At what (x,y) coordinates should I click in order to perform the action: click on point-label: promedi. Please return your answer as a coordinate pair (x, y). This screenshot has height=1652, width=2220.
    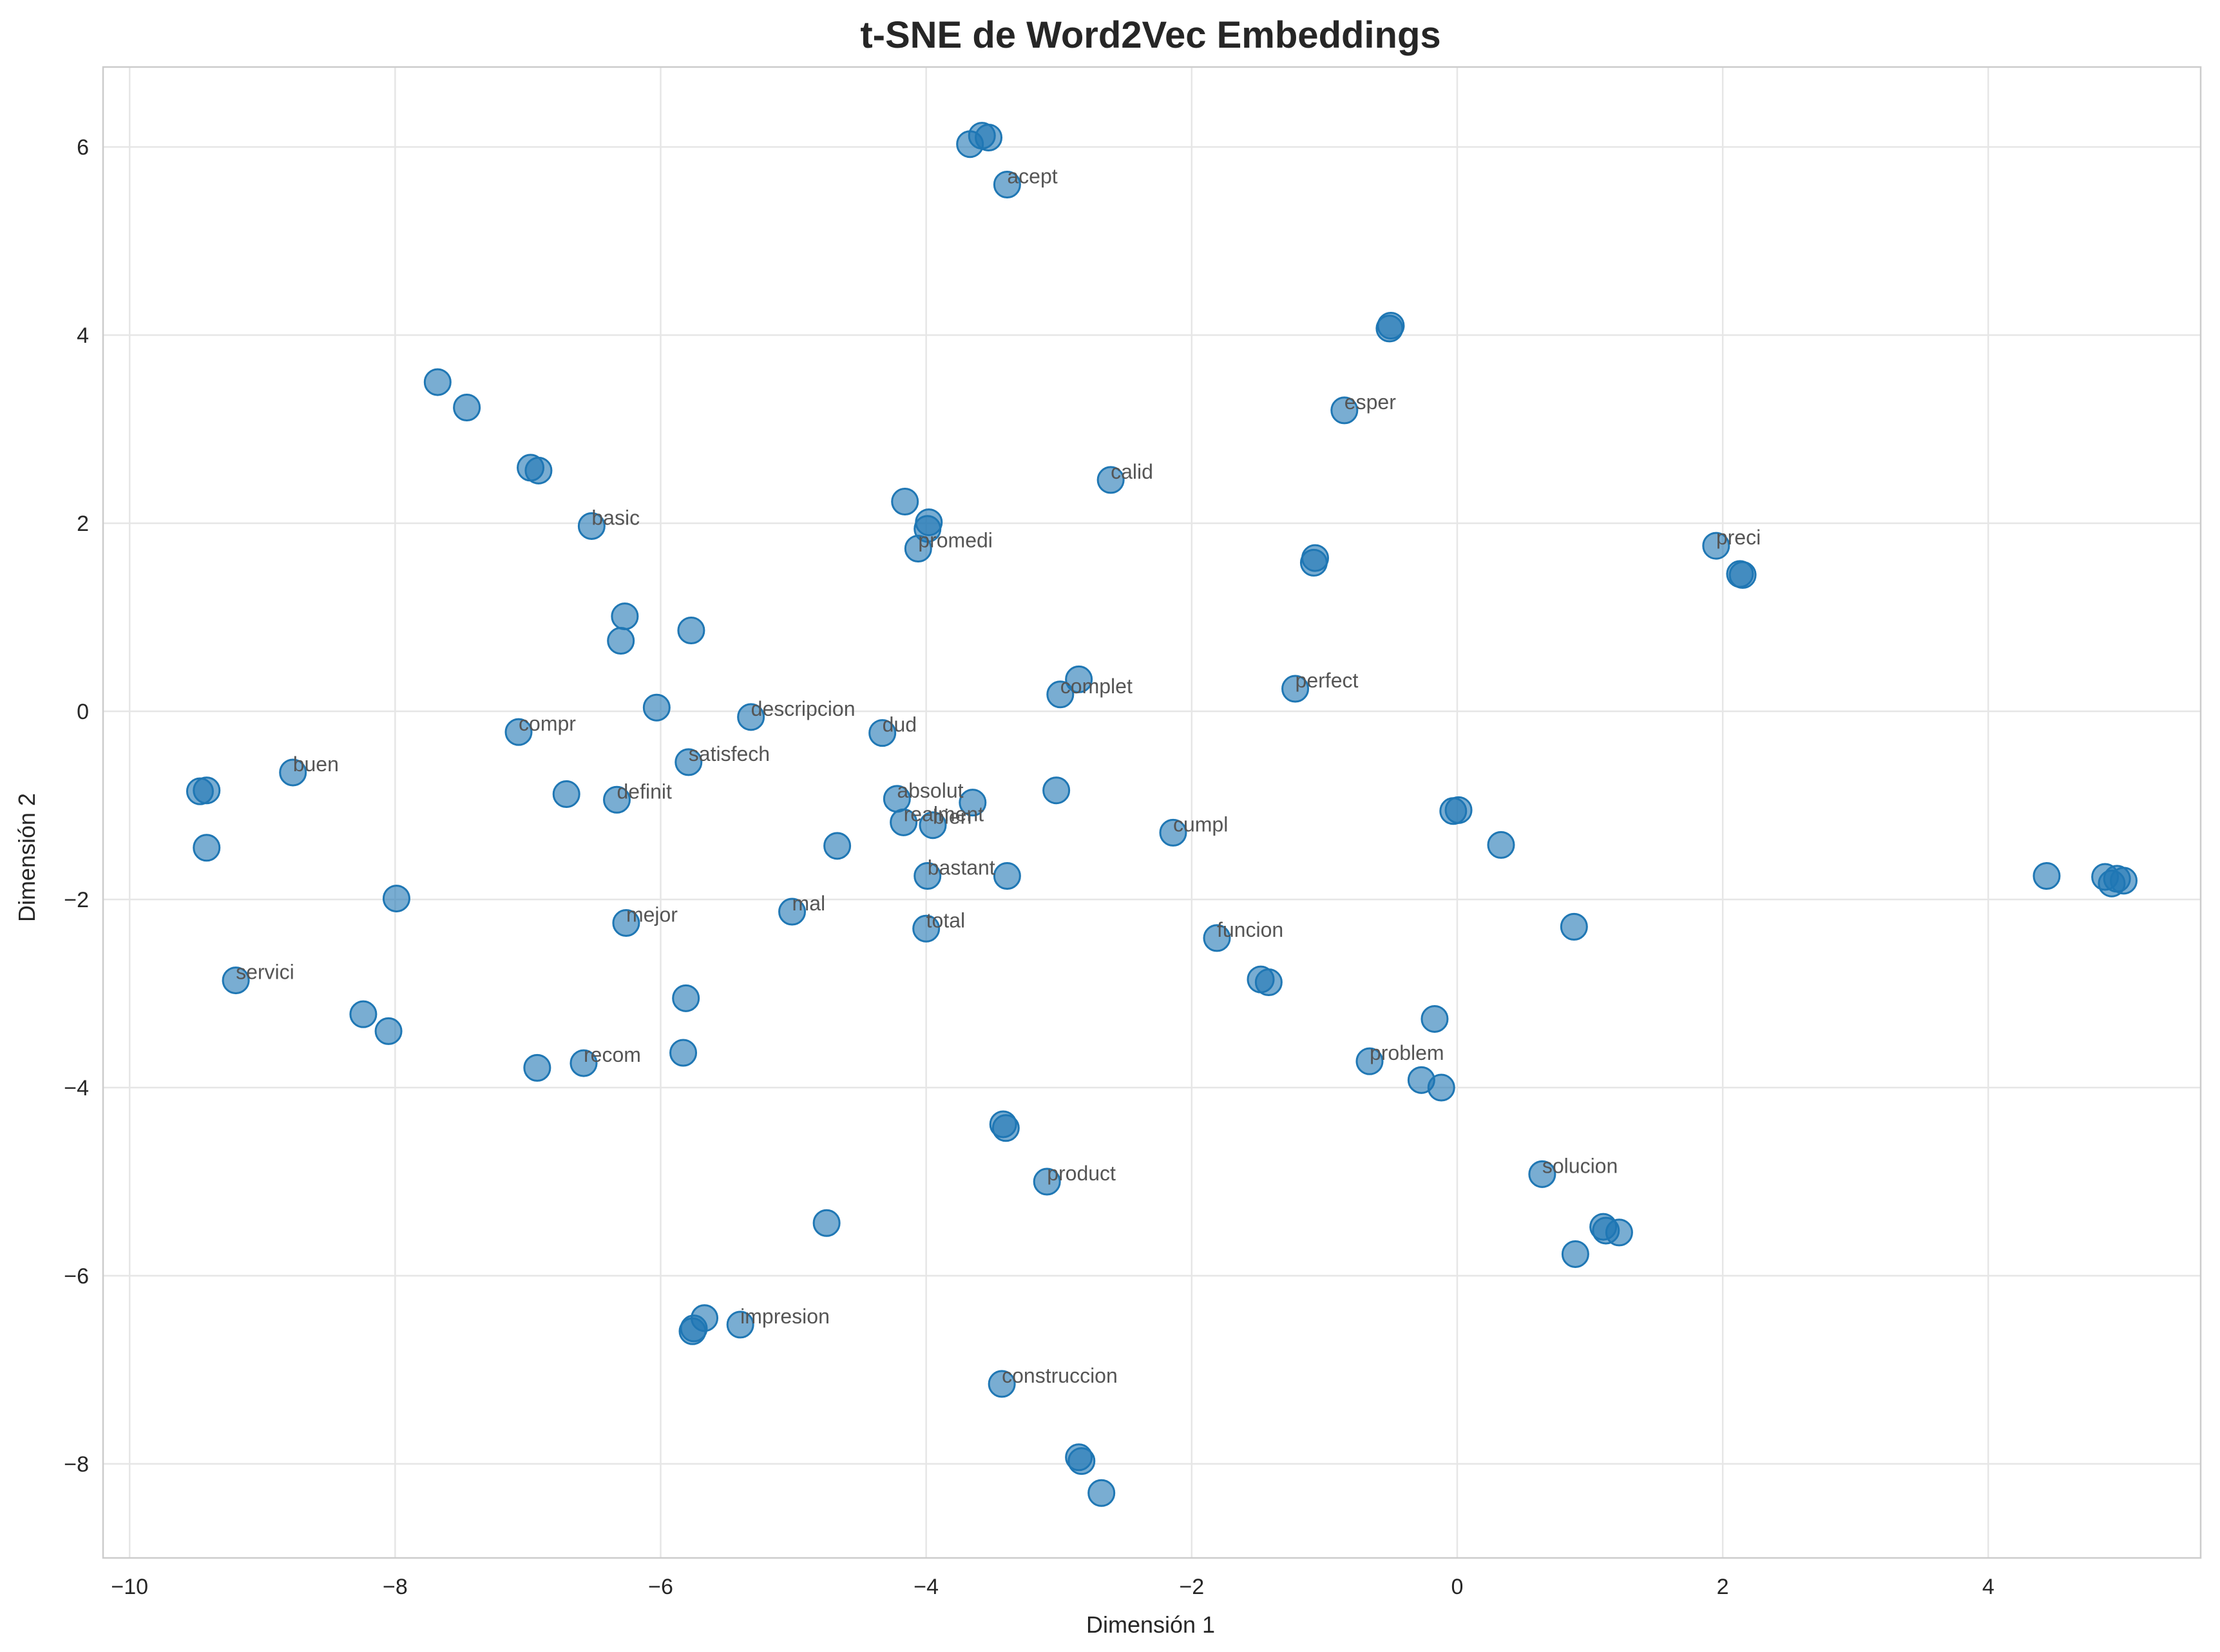
    Looking at the image, I should click on (955, 540).